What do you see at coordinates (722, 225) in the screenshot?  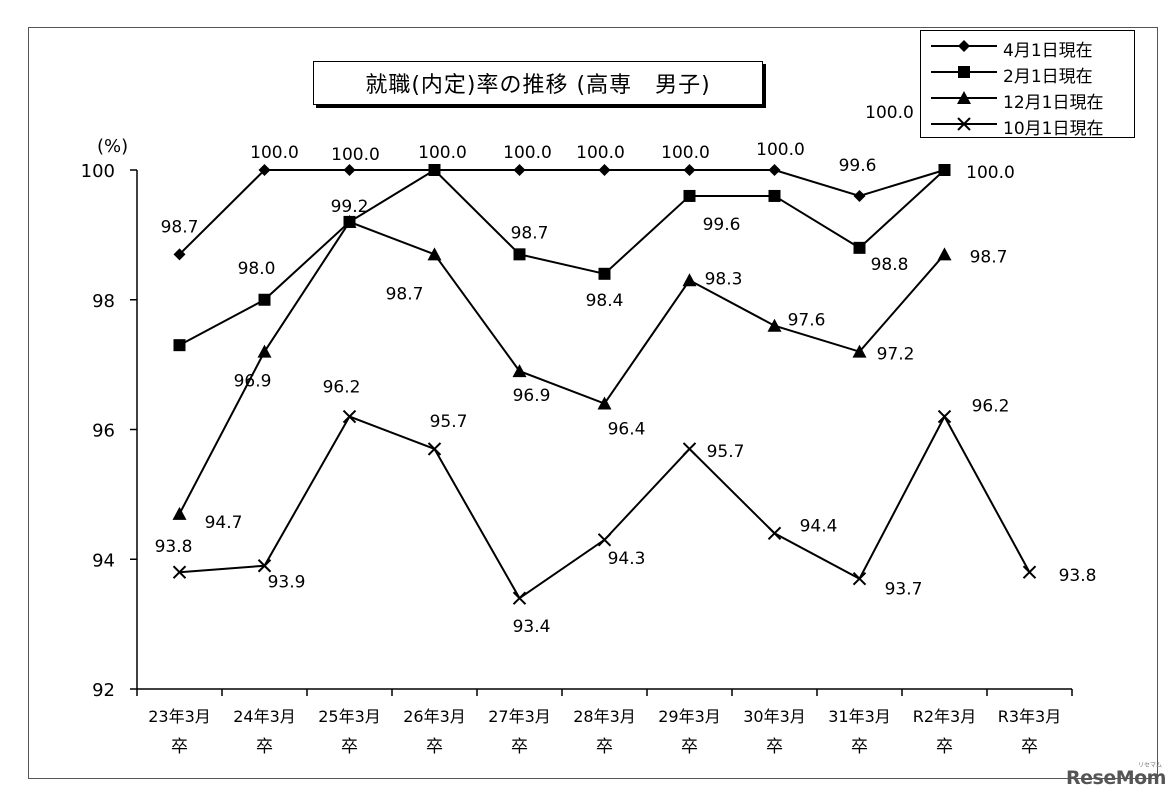 I see `data-label: 99.6` at bounding box center [722, 225].